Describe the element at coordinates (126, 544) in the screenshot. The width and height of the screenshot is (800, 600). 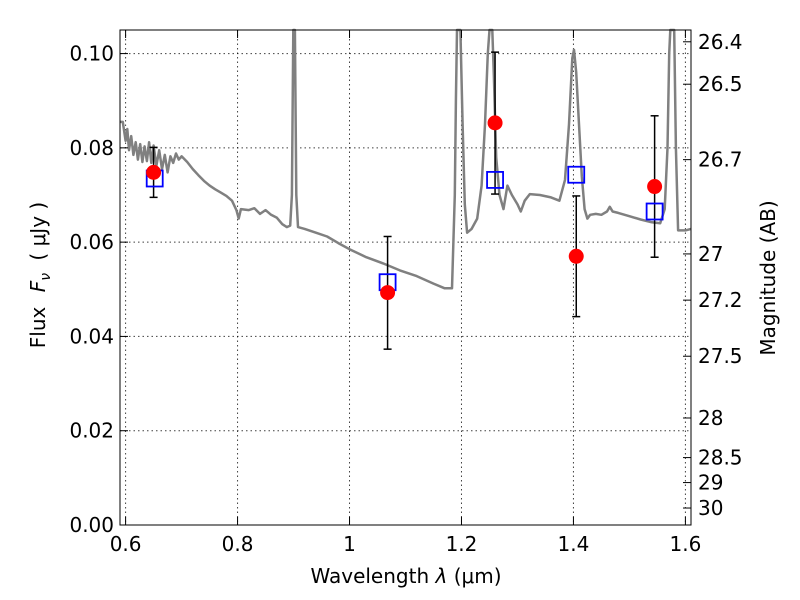
I see `x-tick-label: 0.6` at that location.